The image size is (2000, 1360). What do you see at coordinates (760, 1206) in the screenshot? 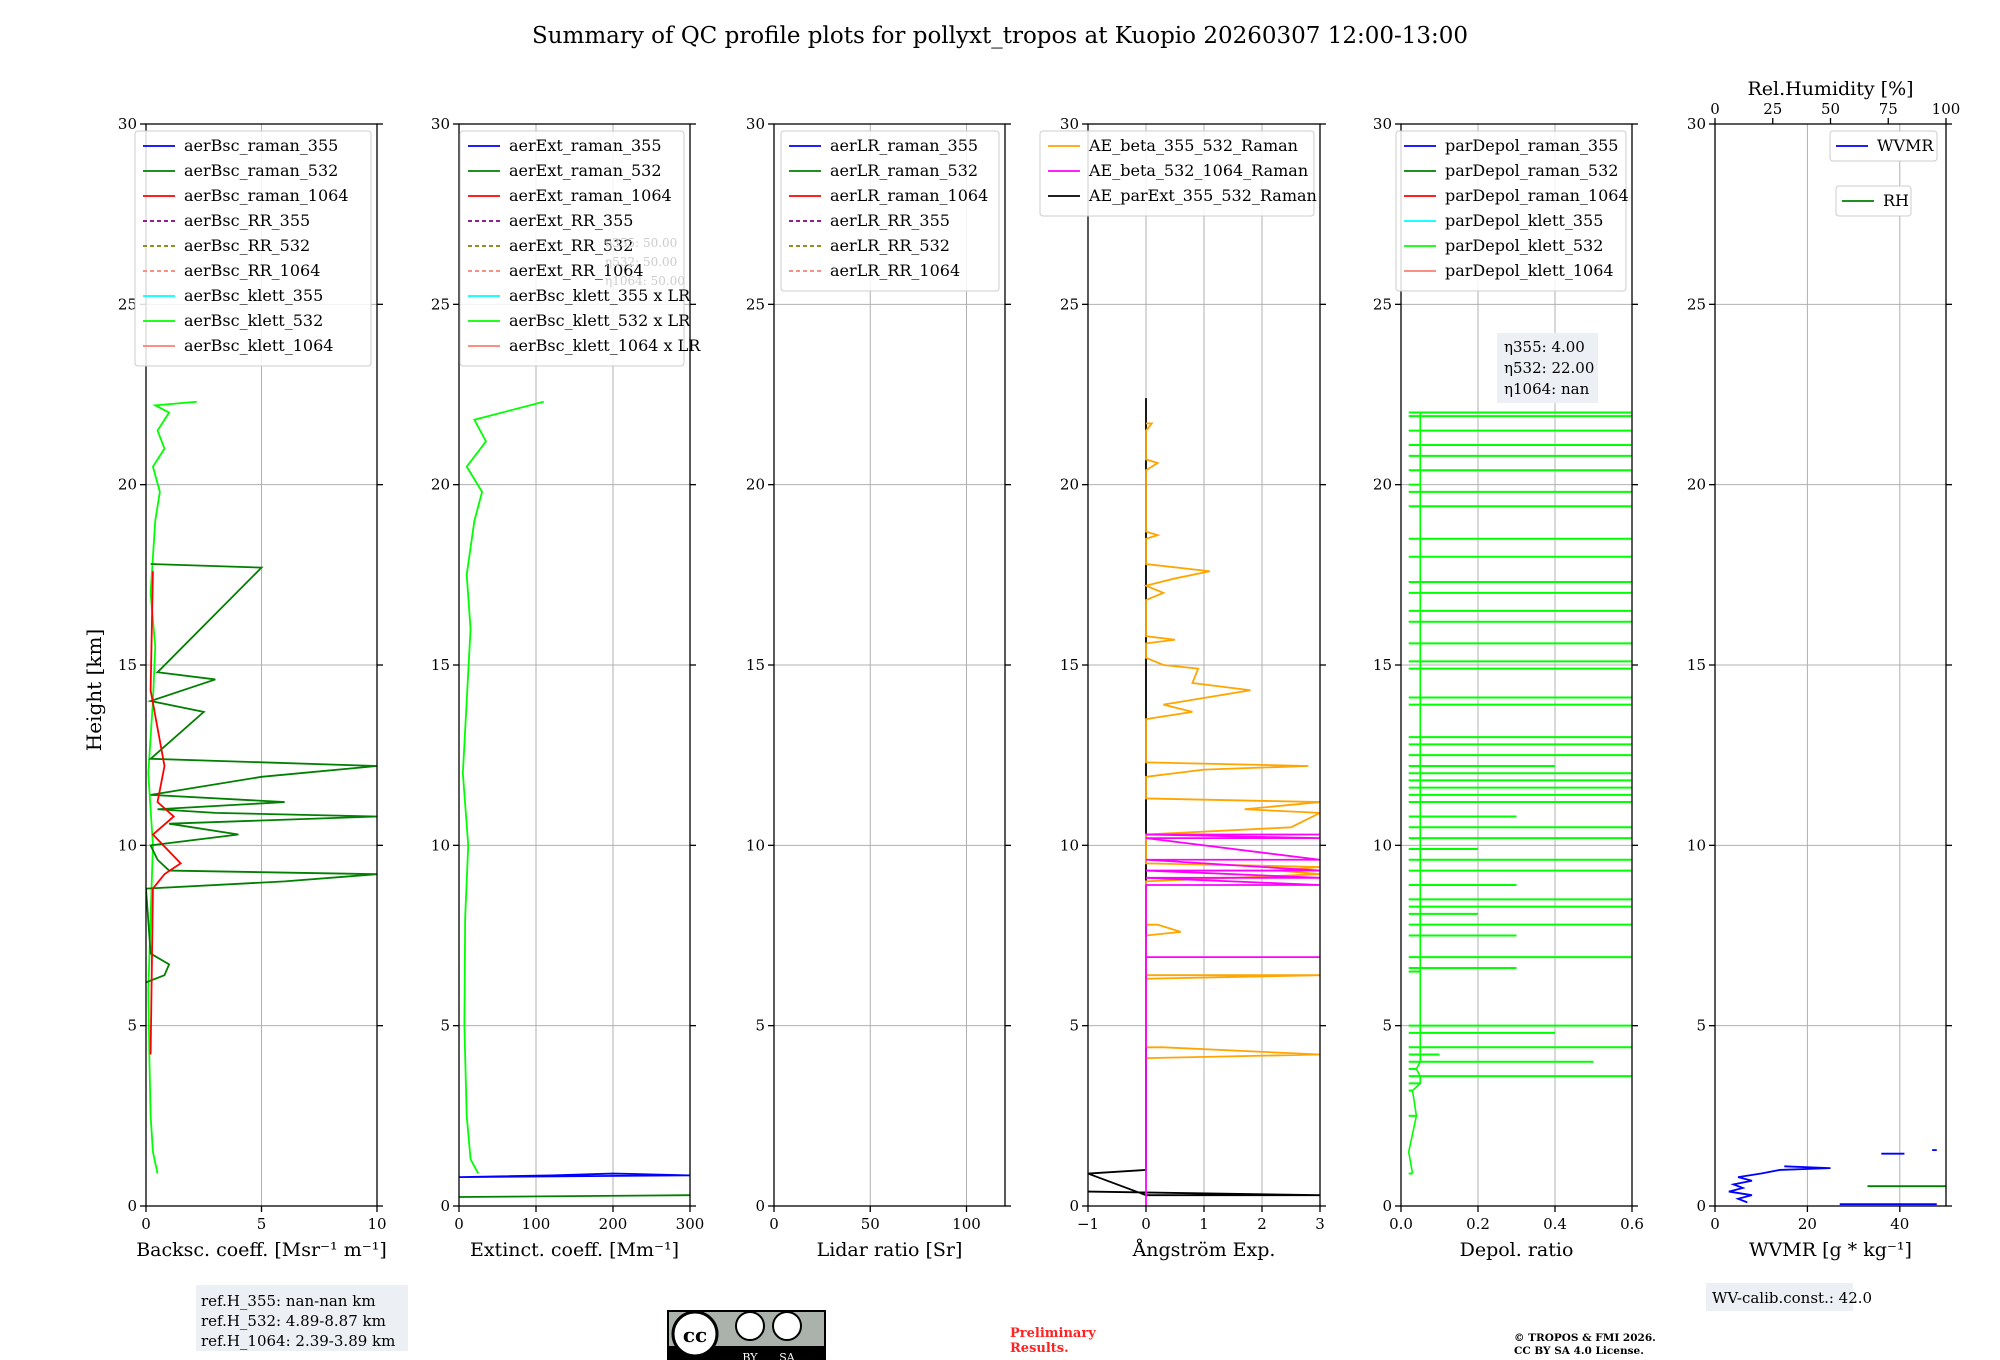
I see `lr-ytick-label: 0` at bounding box center [760, 1206].